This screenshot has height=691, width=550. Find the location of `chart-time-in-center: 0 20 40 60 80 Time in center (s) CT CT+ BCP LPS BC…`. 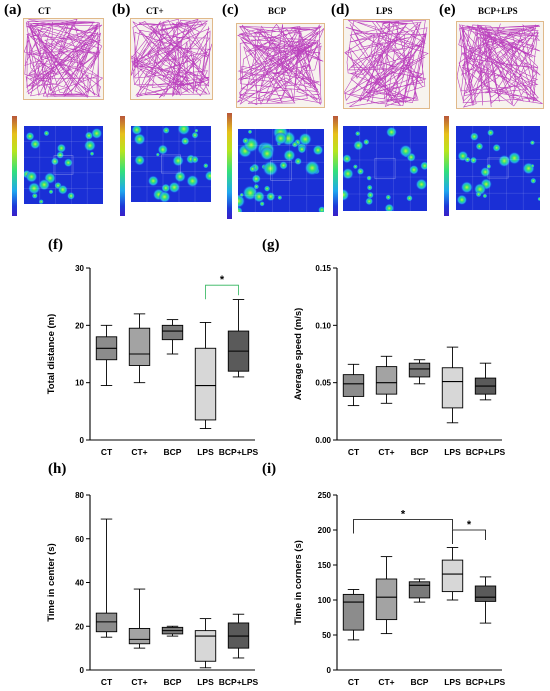

chart-time-in-center: 0 20 40 60 80 Time in center (s) CT CT+ BCP LPS BC… is located at coordinates (152, 589).